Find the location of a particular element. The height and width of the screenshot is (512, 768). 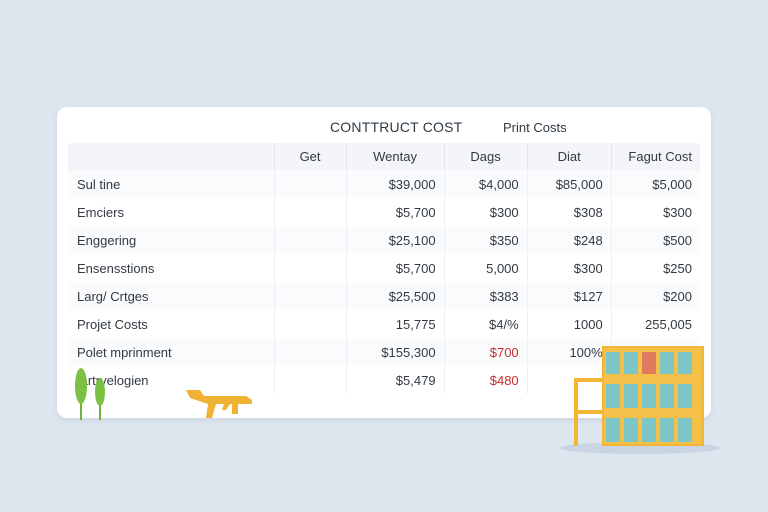

table-cell: $4,000 is located at coordinates (486, 184).